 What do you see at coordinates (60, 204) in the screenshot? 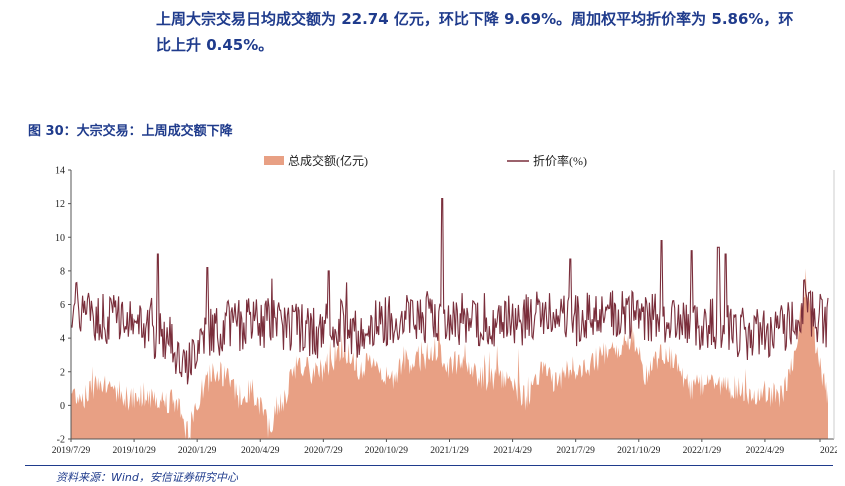
I see `y-tick-label: 12` at bounding box center [60, 204].